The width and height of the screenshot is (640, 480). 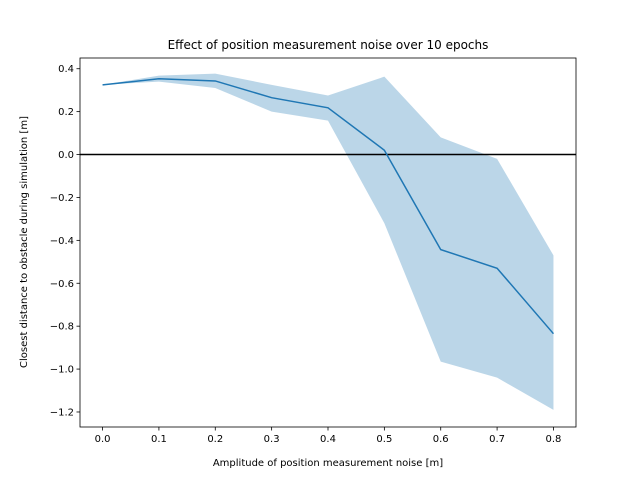 What do you see at coordinates (497, 439) in the screenshot?
I see `x-tick-label: 0.7` at bounding box center [497, 439].